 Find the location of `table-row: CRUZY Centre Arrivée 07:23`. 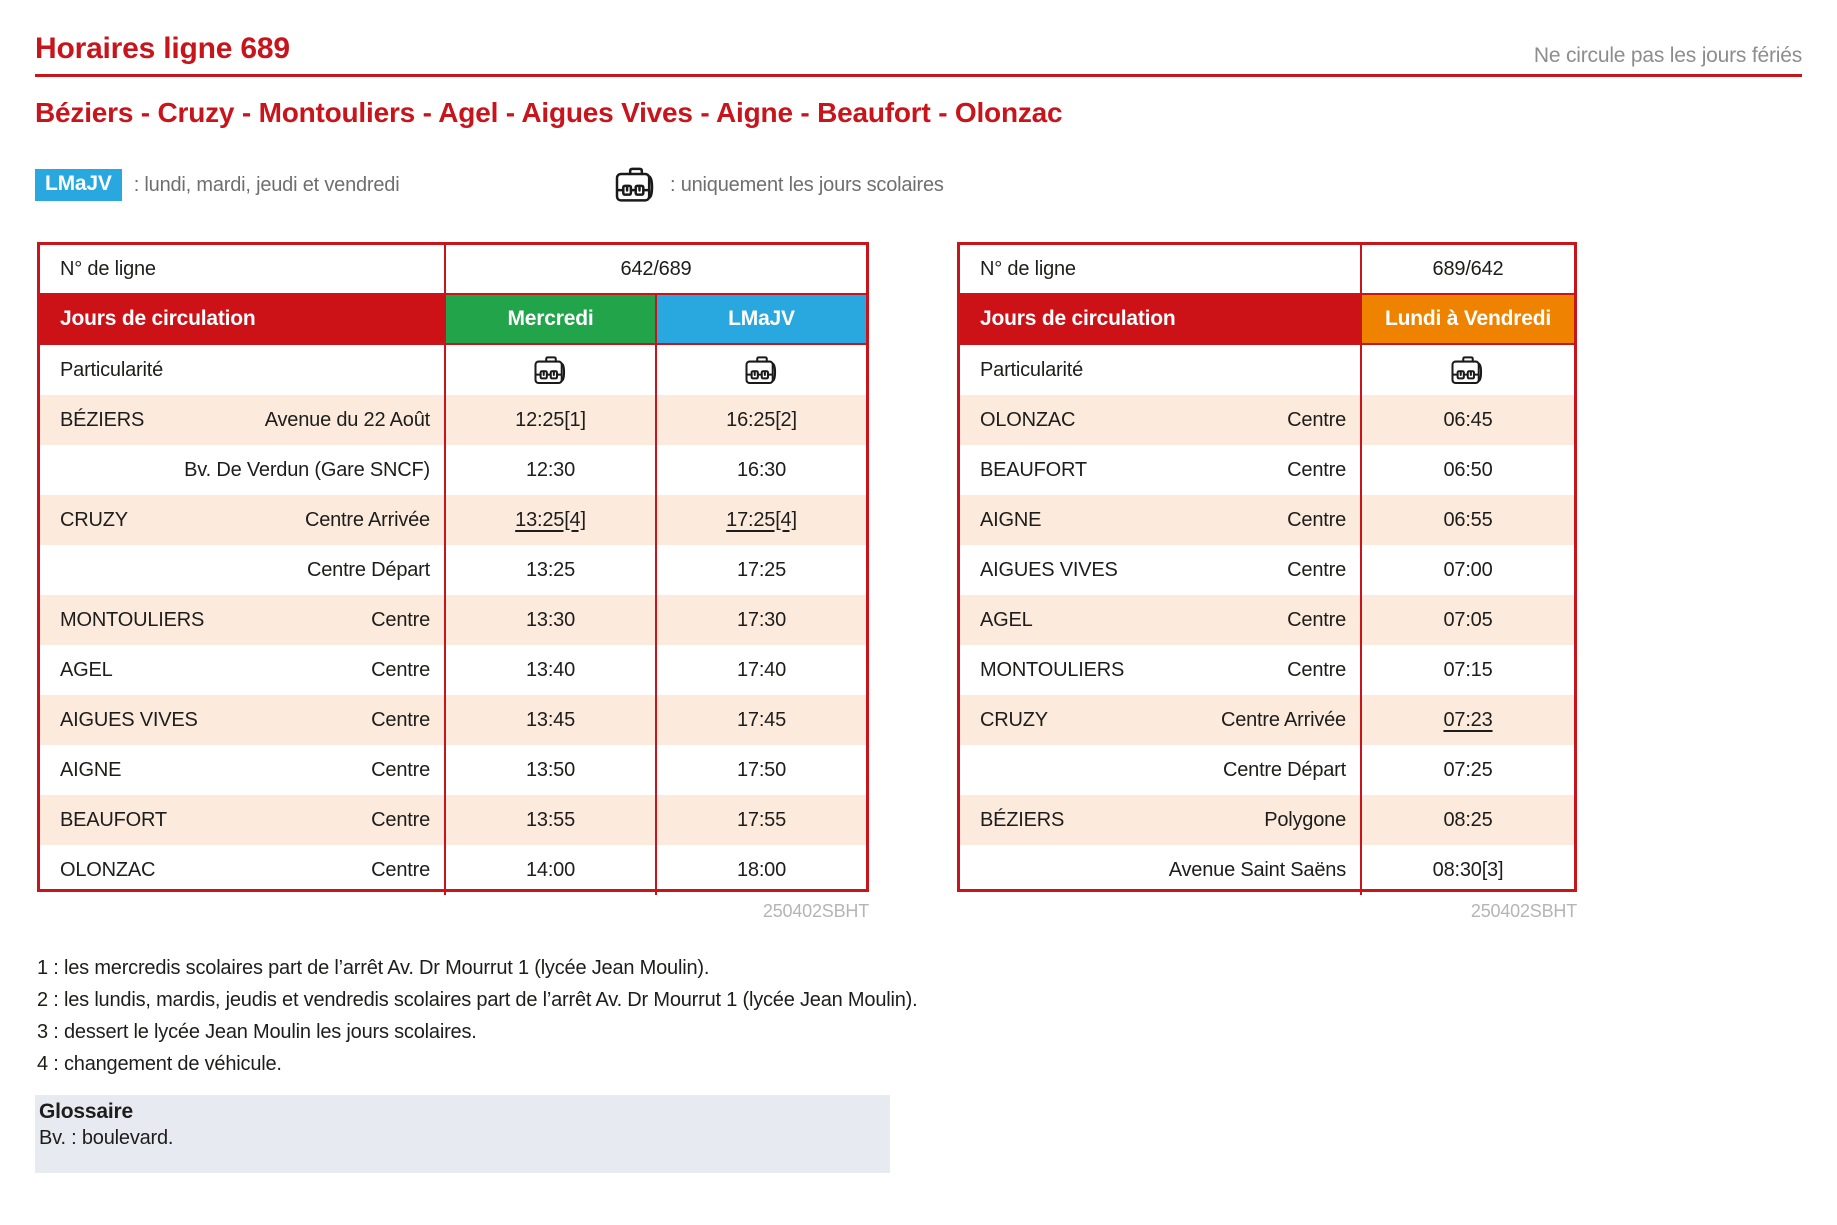

table-row: CRUZY Centre Arrivée 07:23 is located at coordinates (1267, 720).